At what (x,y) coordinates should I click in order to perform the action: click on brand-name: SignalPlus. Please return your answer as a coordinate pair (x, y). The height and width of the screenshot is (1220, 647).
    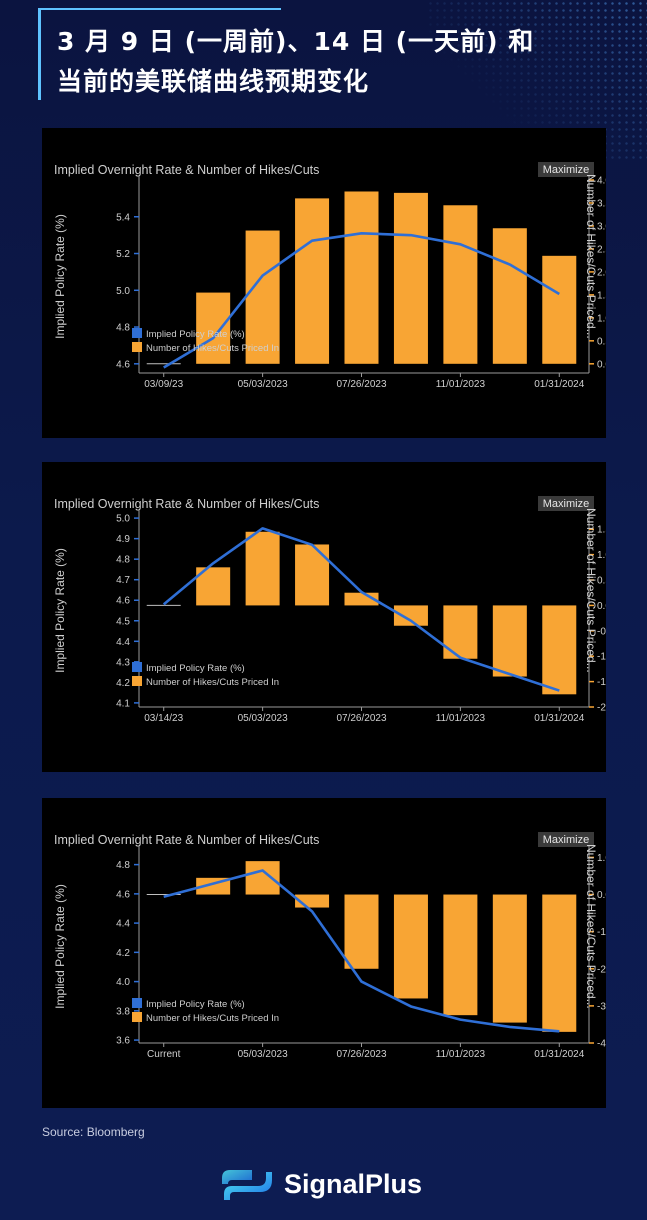
    Looking at the image, I should click on (353, 1183).